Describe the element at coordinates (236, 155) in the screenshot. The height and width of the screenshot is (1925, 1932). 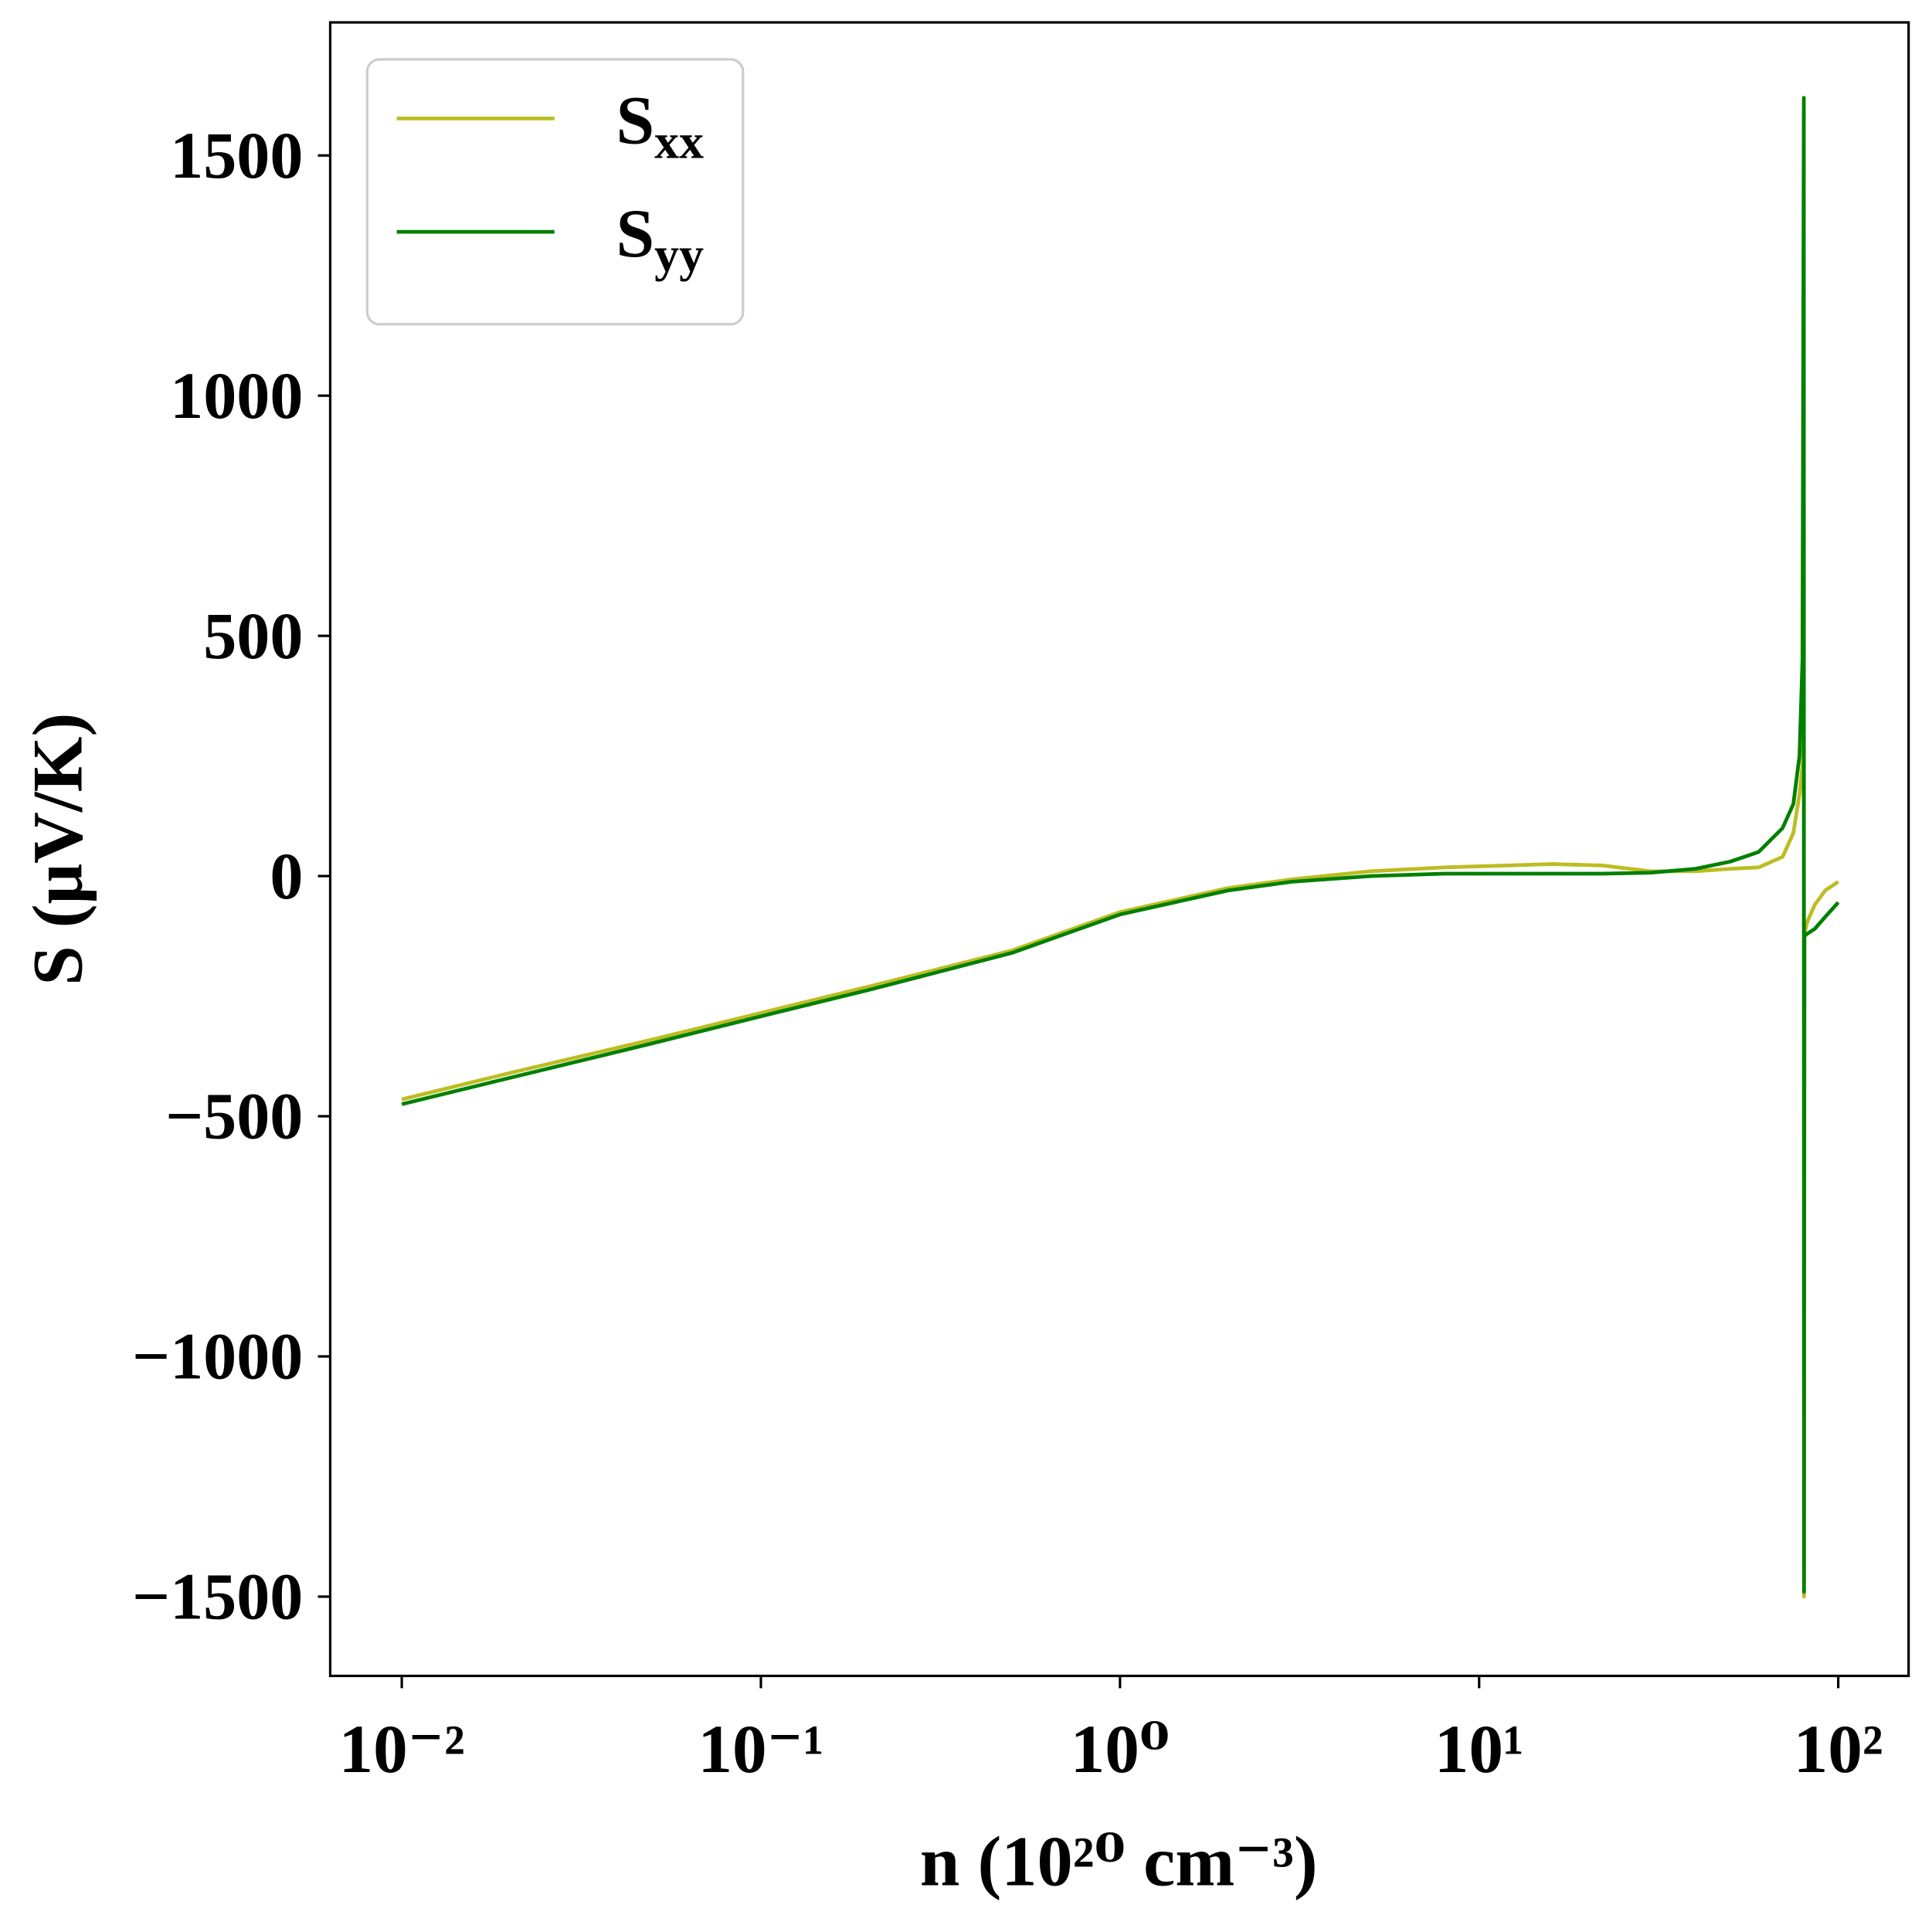
I see `y-tick-label: 1500` at that location.